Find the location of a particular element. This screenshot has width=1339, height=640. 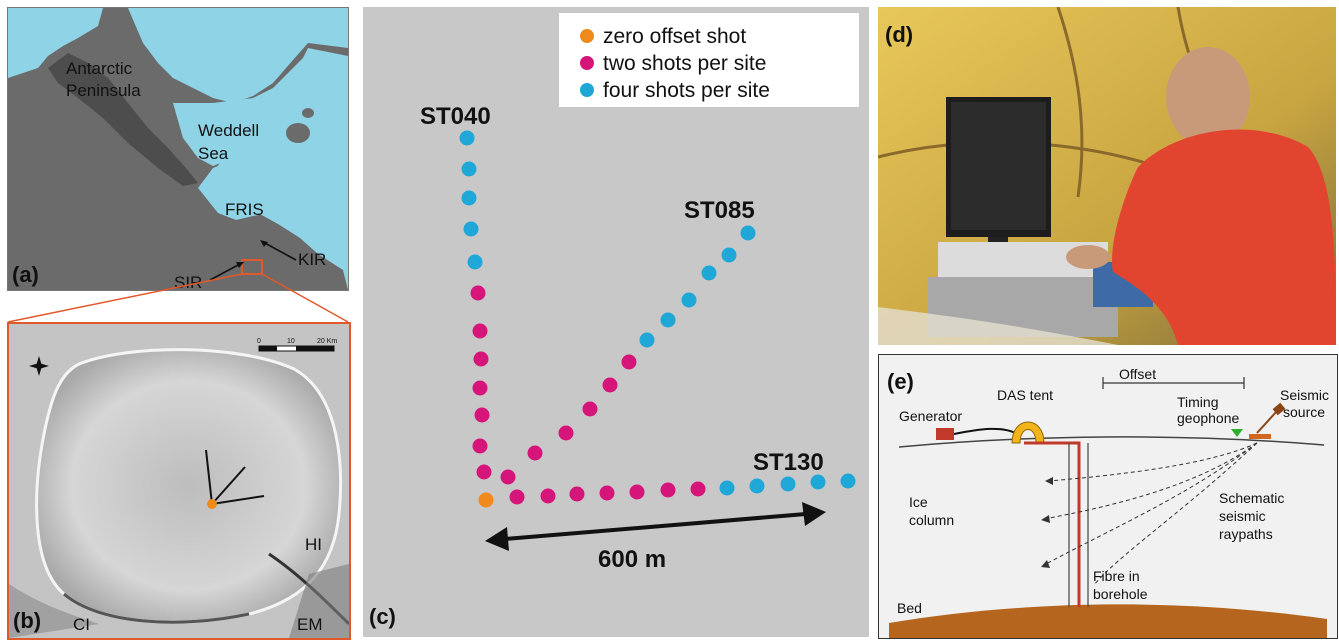

legend-four-shots: four shots per site is located at coordinates (686, 90).